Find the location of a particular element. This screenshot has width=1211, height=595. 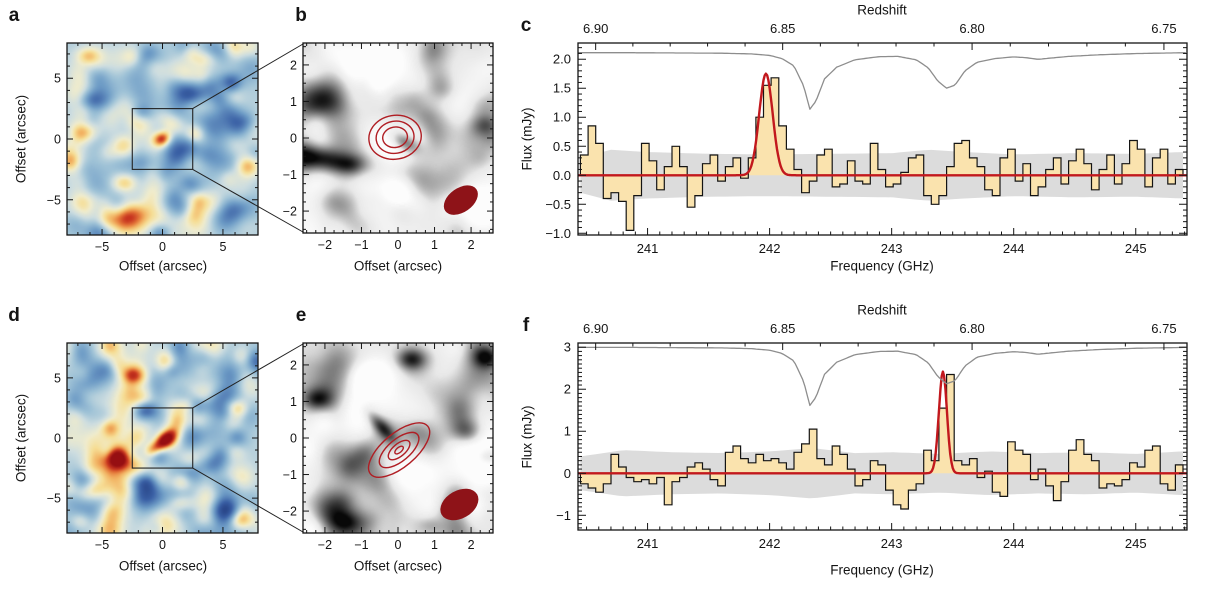

panel-c-top-label: Redshift is located at coordinates (882, 10).